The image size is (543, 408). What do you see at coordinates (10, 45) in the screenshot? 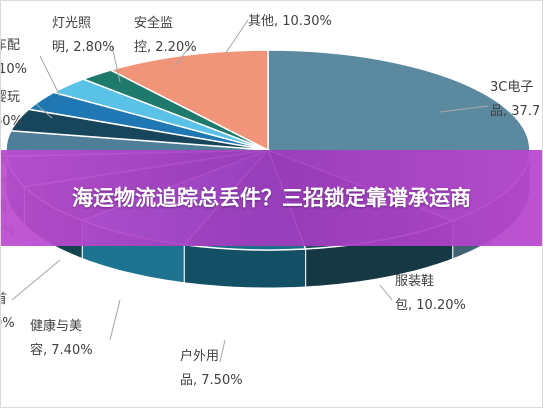
I see `slice-label-line: 车配` at bounding box center [10, 45].